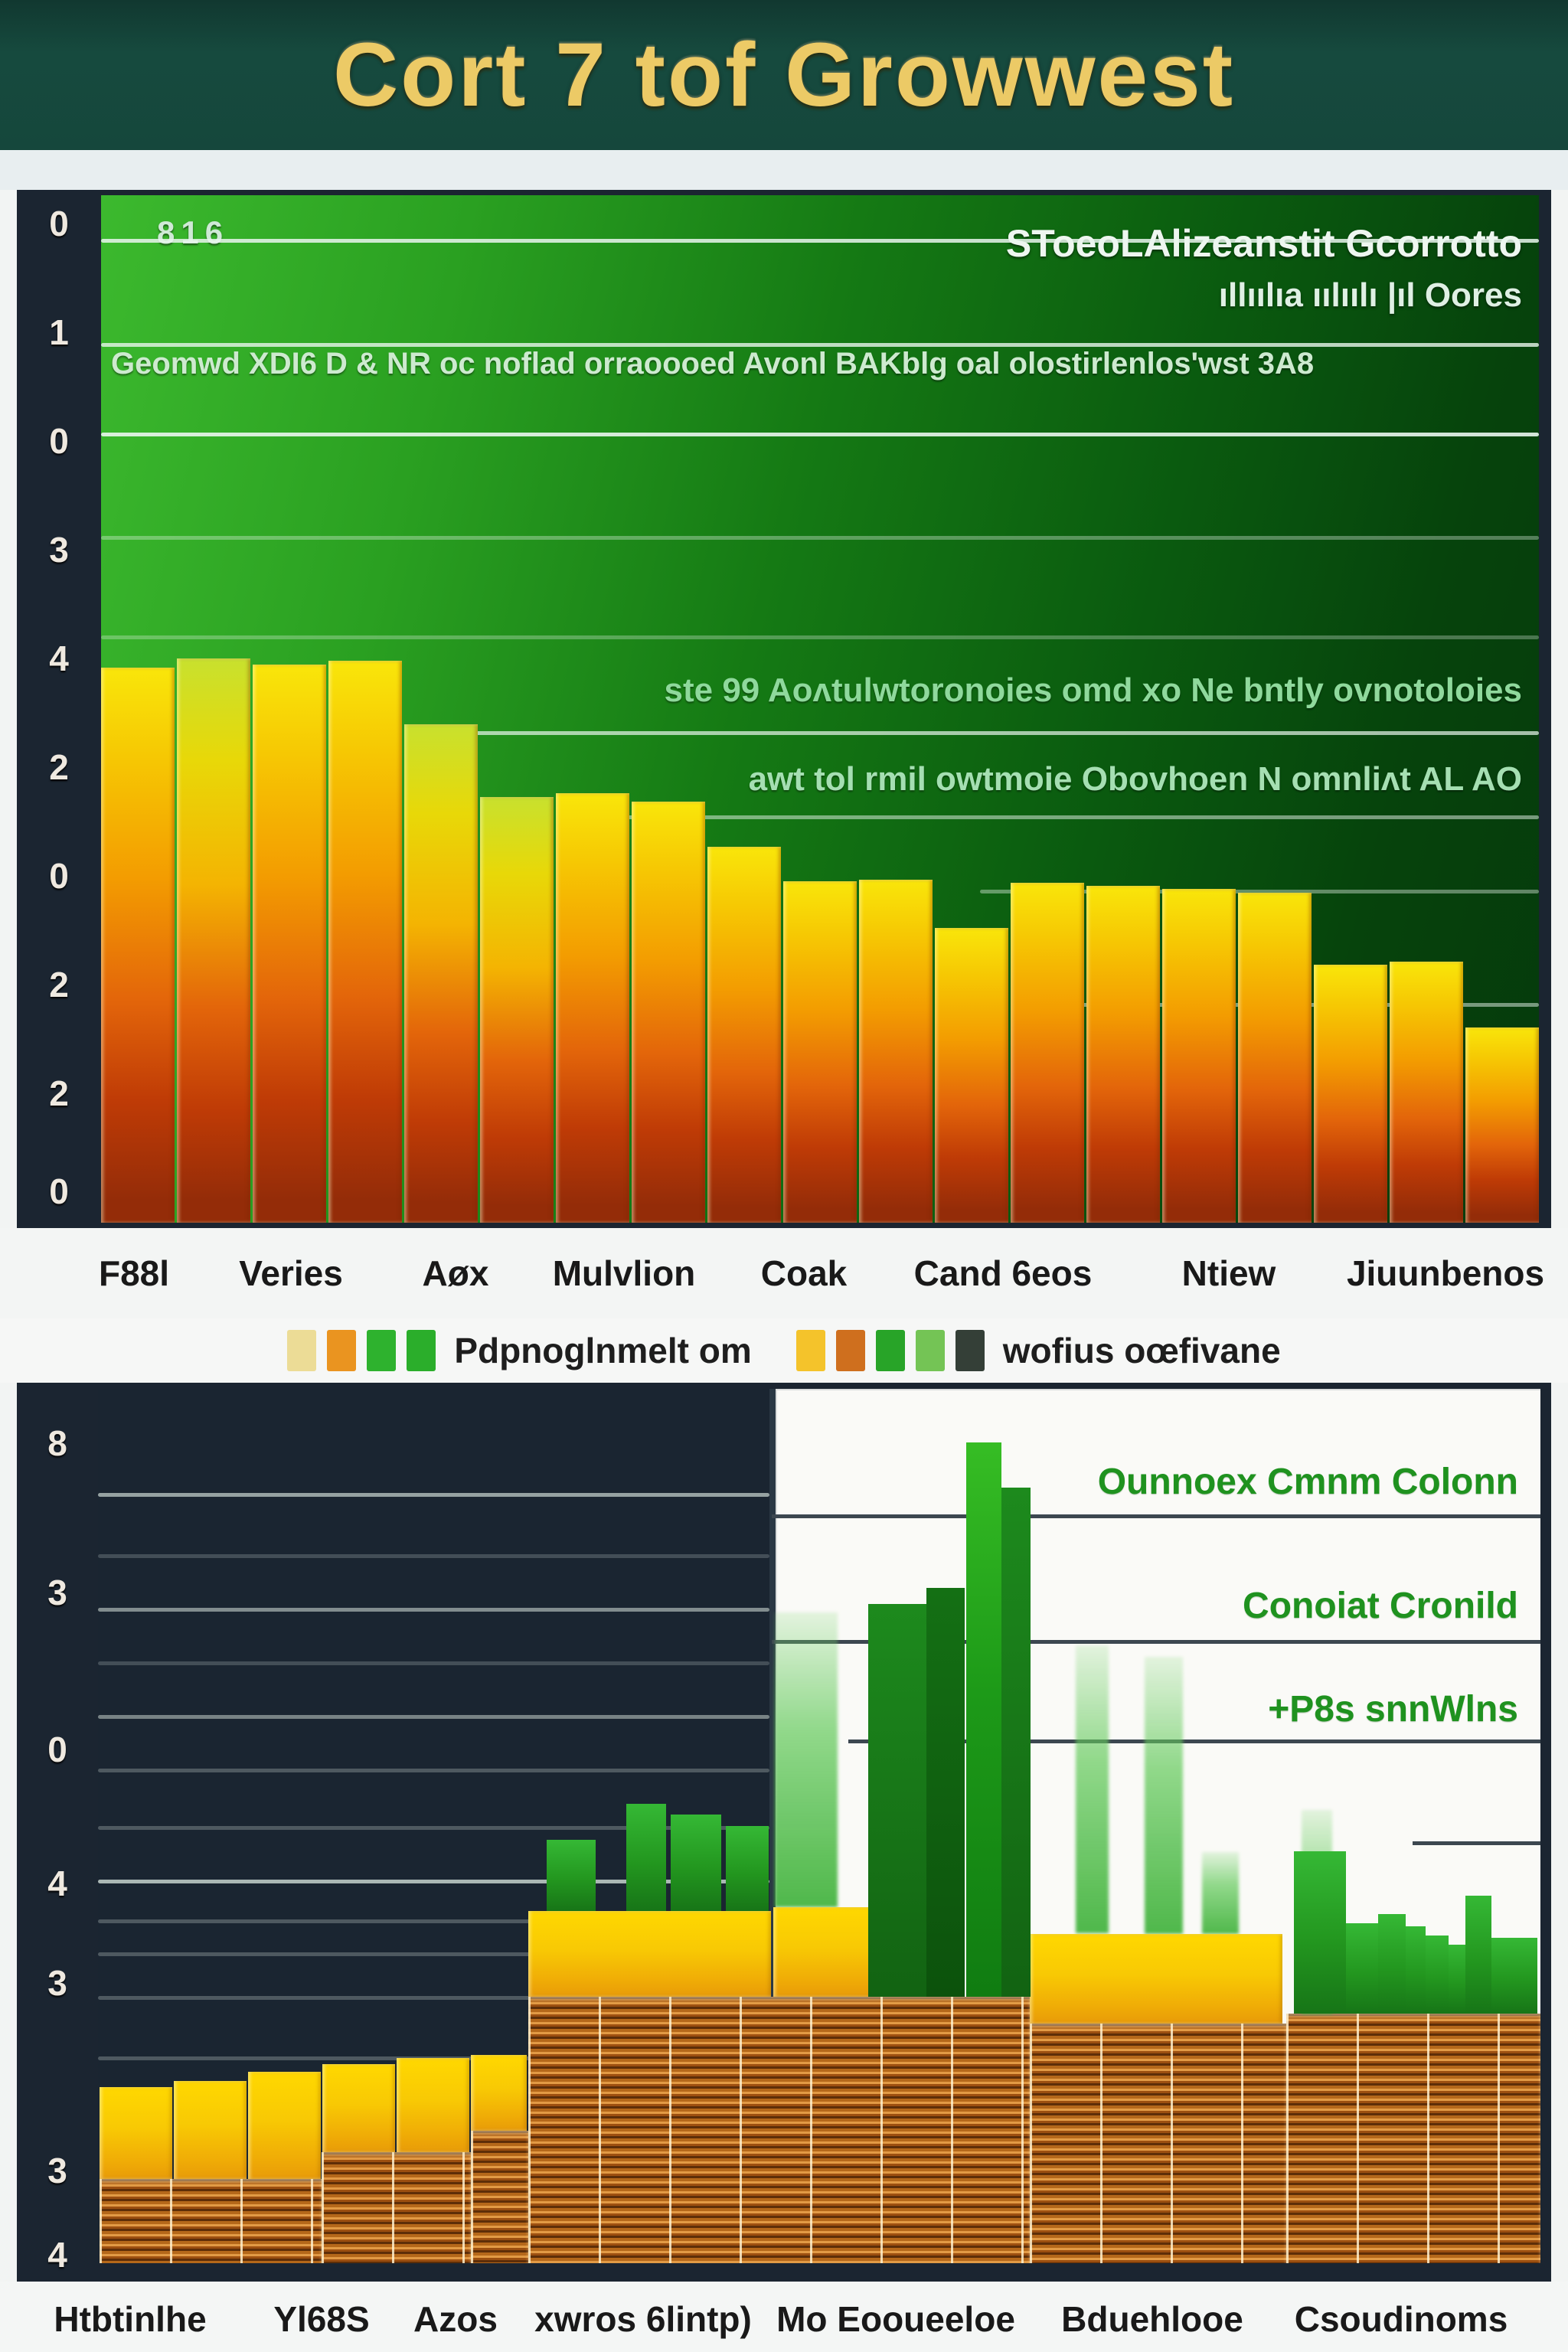 This screenshot has height=2352, width=1568. Describe the element at coordinates (59, 332) in the screenshot. I see `top-y-tick: 1` at that location.